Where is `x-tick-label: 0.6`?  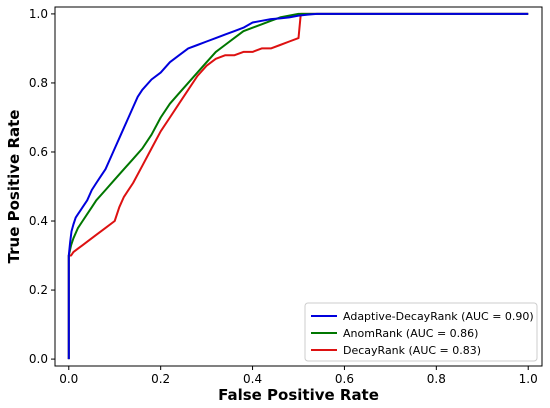
x-tick-label: 0.6 is located at coordinates (344, 379).